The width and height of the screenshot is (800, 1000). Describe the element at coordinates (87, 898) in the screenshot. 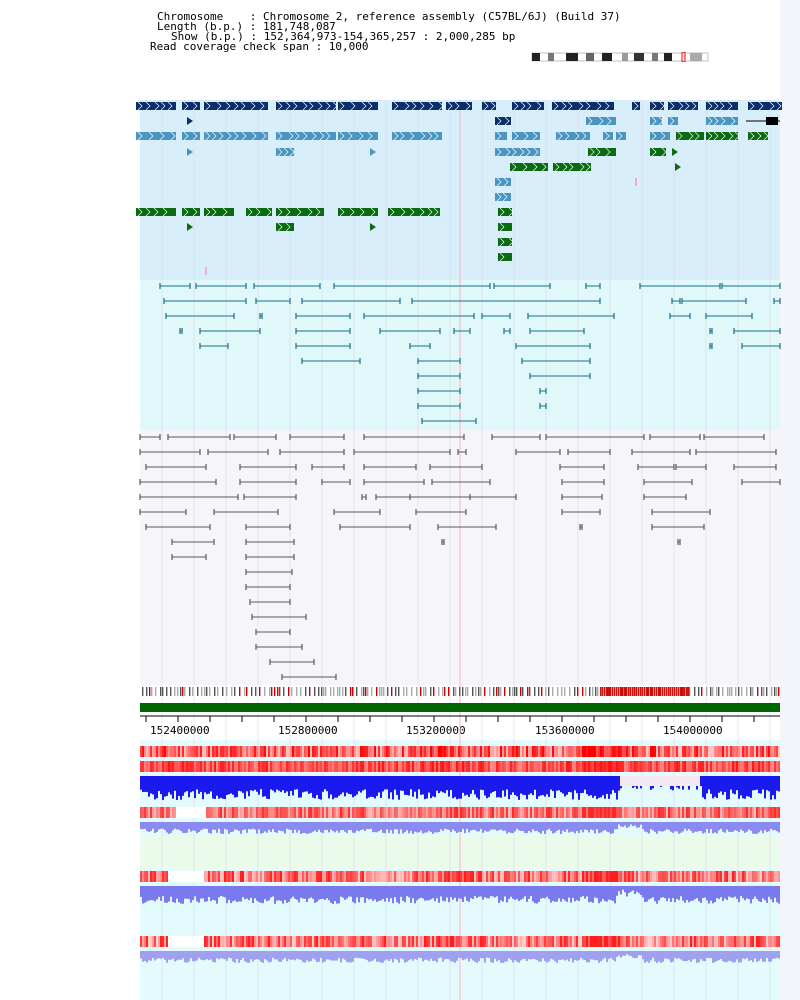

I see `jf1-depth-sra-track-label: JF1 Read Depth (SRA)` at that location.